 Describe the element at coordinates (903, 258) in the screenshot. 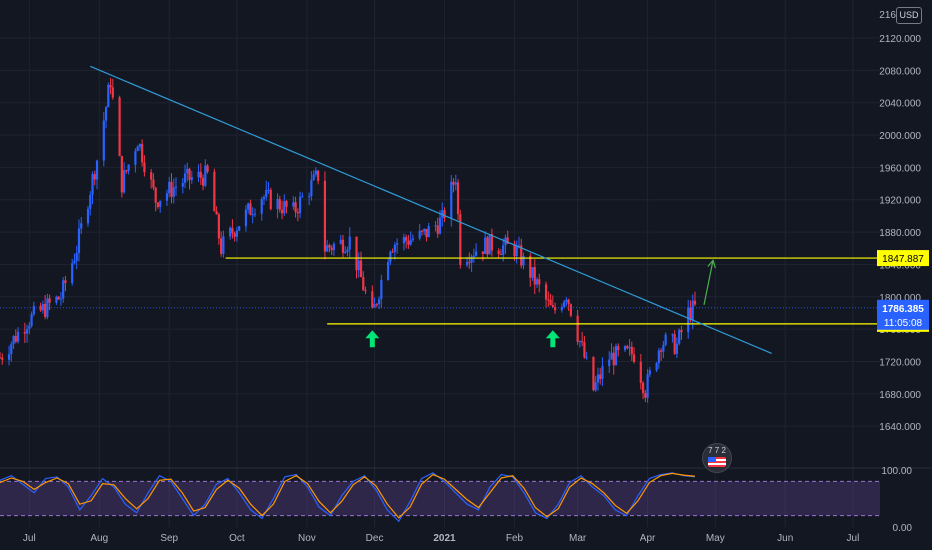

I see `level-price-tag` at that location.